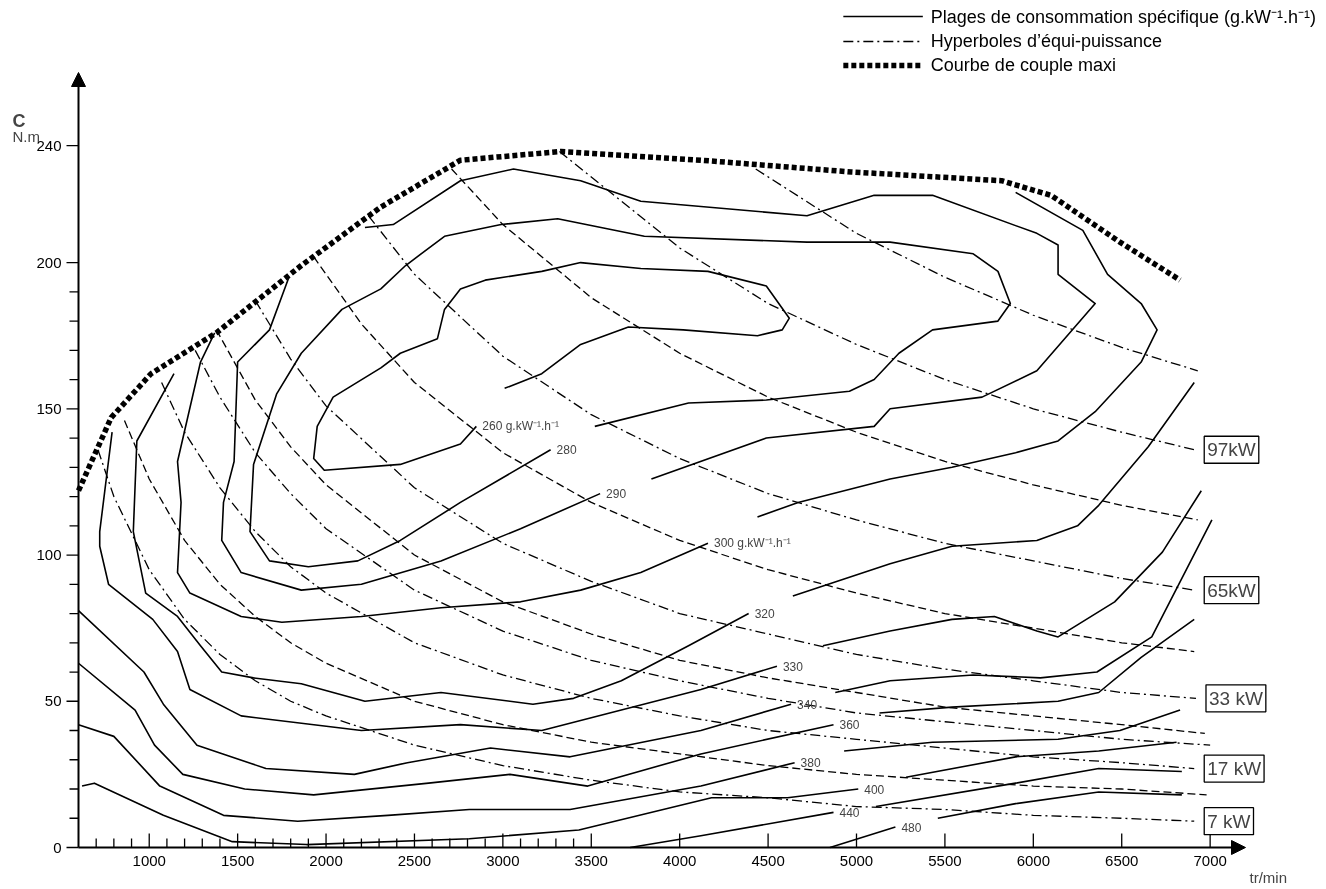 Image resolution: width=1326 pixels, height=889 pixels. What do you see at coordinates (856, 860) in the screenshot?
I see `x-tick-label: 5000` at bounding box center [856, 860].